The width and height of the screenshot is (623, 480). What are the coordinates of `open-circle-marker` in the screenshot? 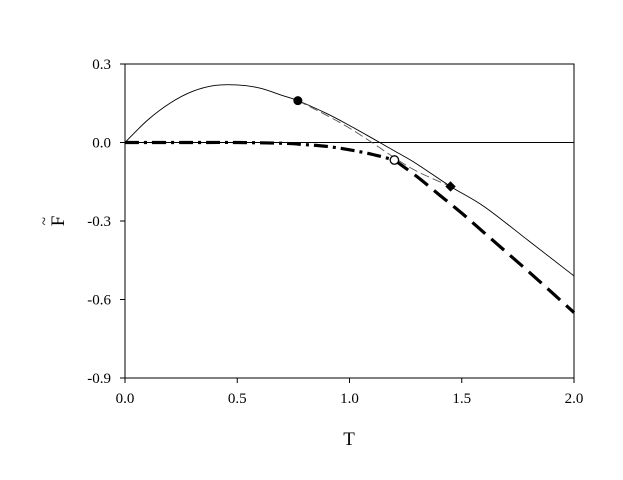 It's located at (394, 160).